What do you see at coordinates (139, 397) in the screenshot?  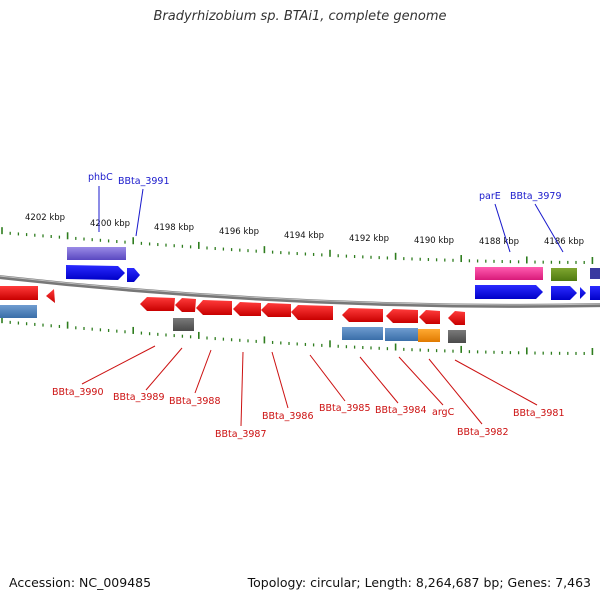 I see `gene-label-BBta-3989: BBta_3989` at bounding box center [139, 397].